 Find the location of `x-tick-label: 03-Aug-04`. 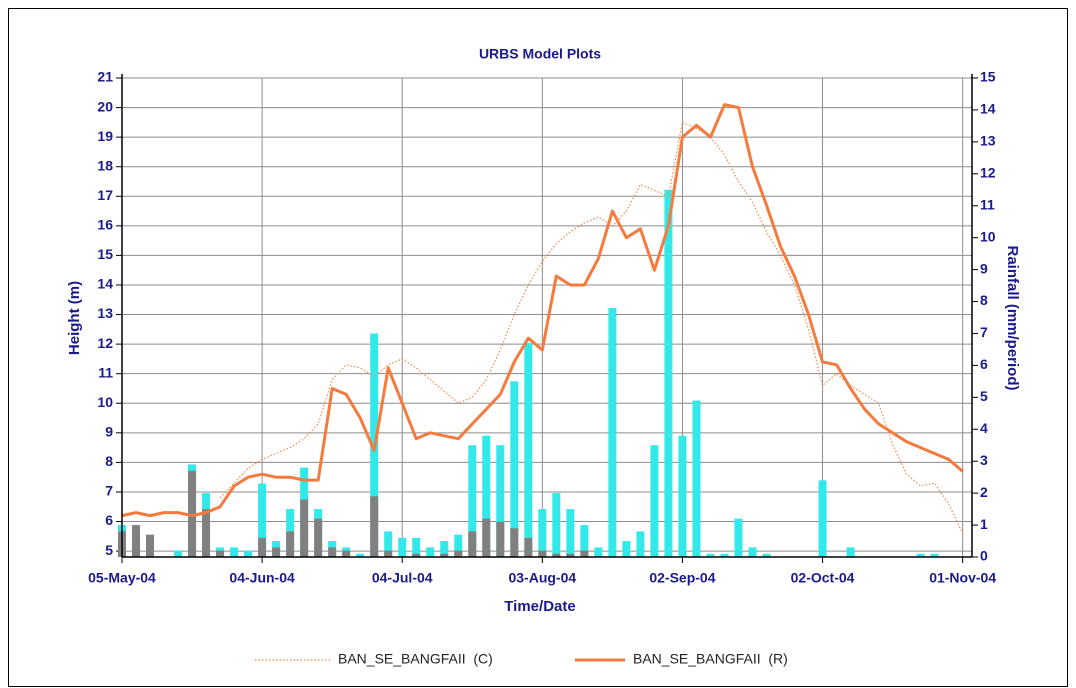

x-tick-label: 03-Aug-04 is located at coordinates (542, 578).